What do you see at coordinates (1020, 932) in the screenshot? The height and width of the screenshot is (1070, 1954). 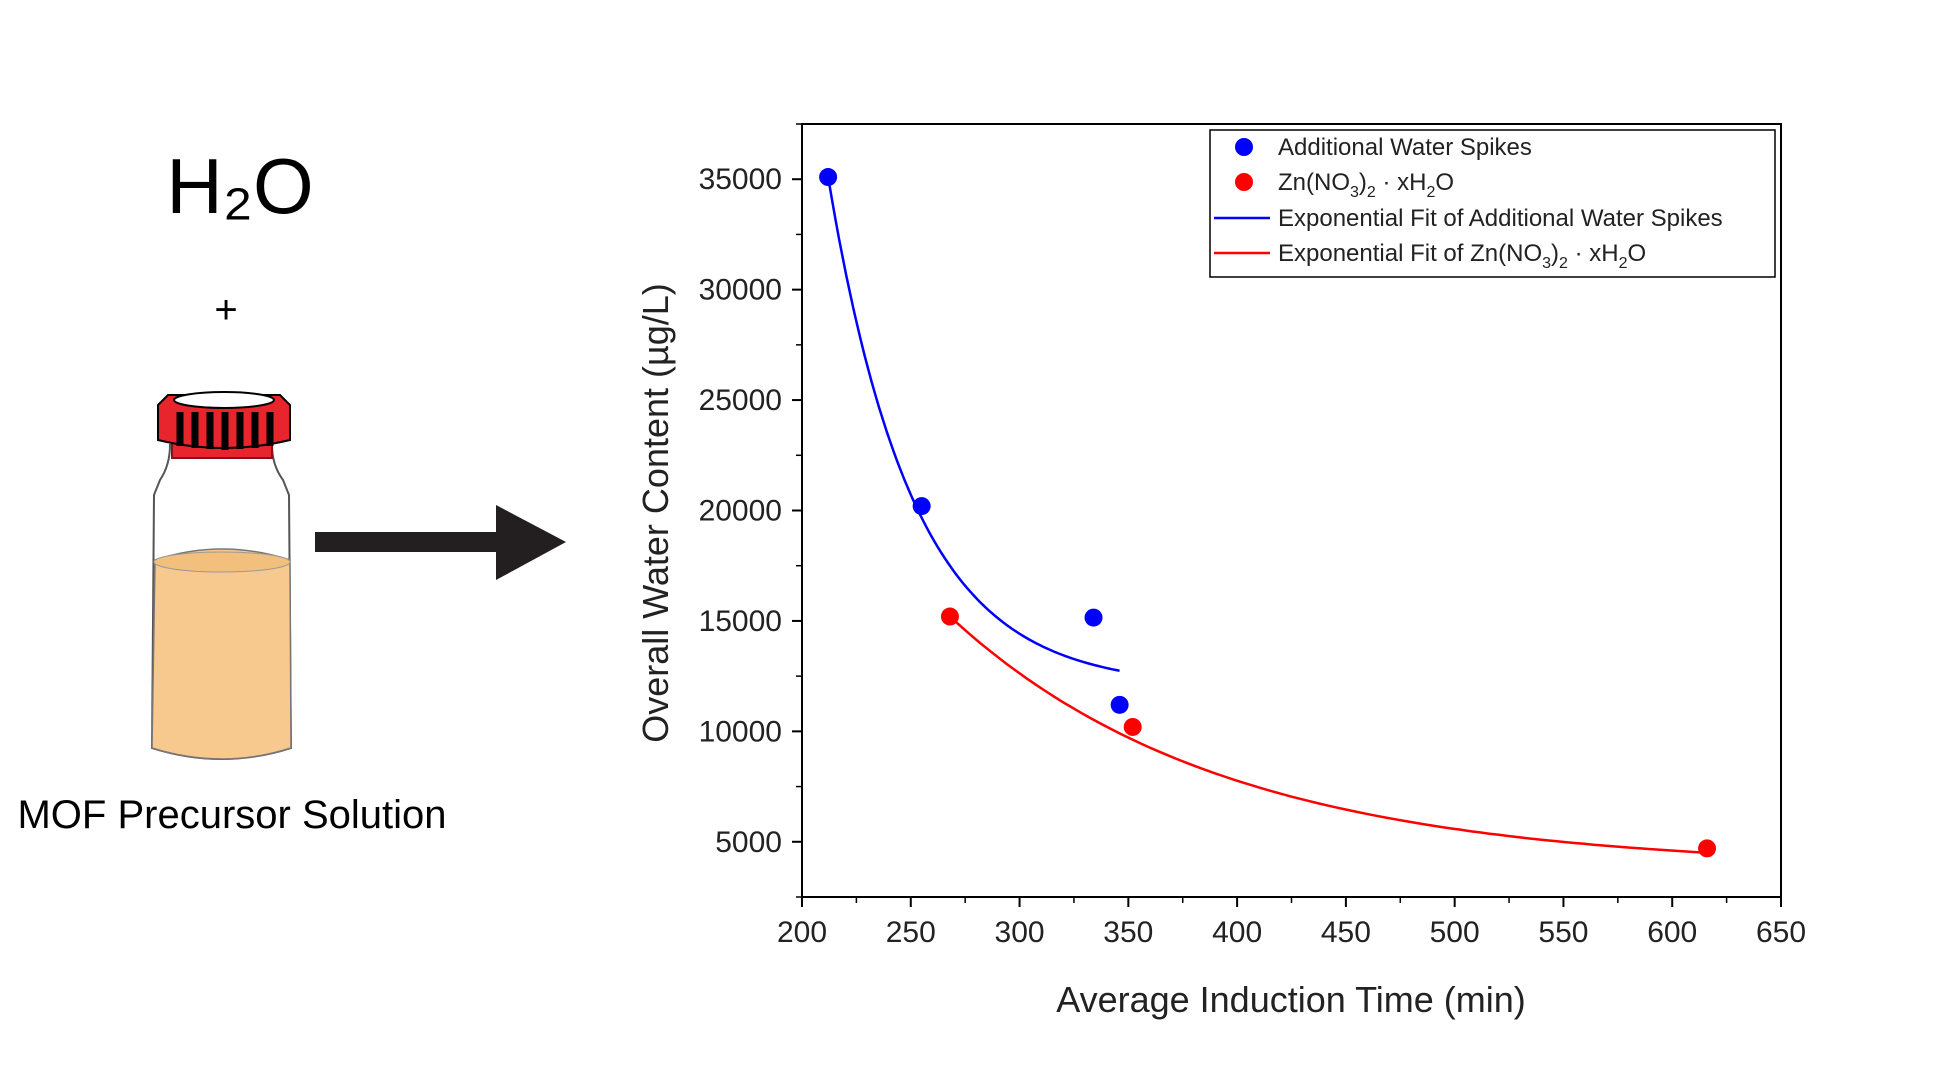 I see `x-tick-label: 300` at bounding box center [1020, 932].